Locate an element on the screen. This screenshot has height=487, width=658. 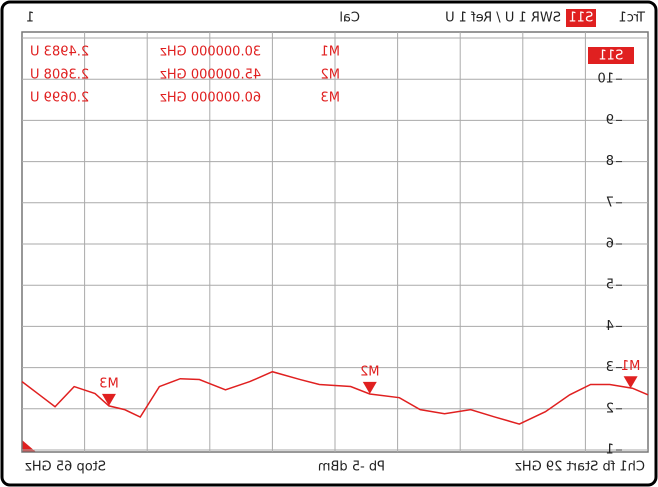
marker-name: M1 is located at coordinates (331, 52).